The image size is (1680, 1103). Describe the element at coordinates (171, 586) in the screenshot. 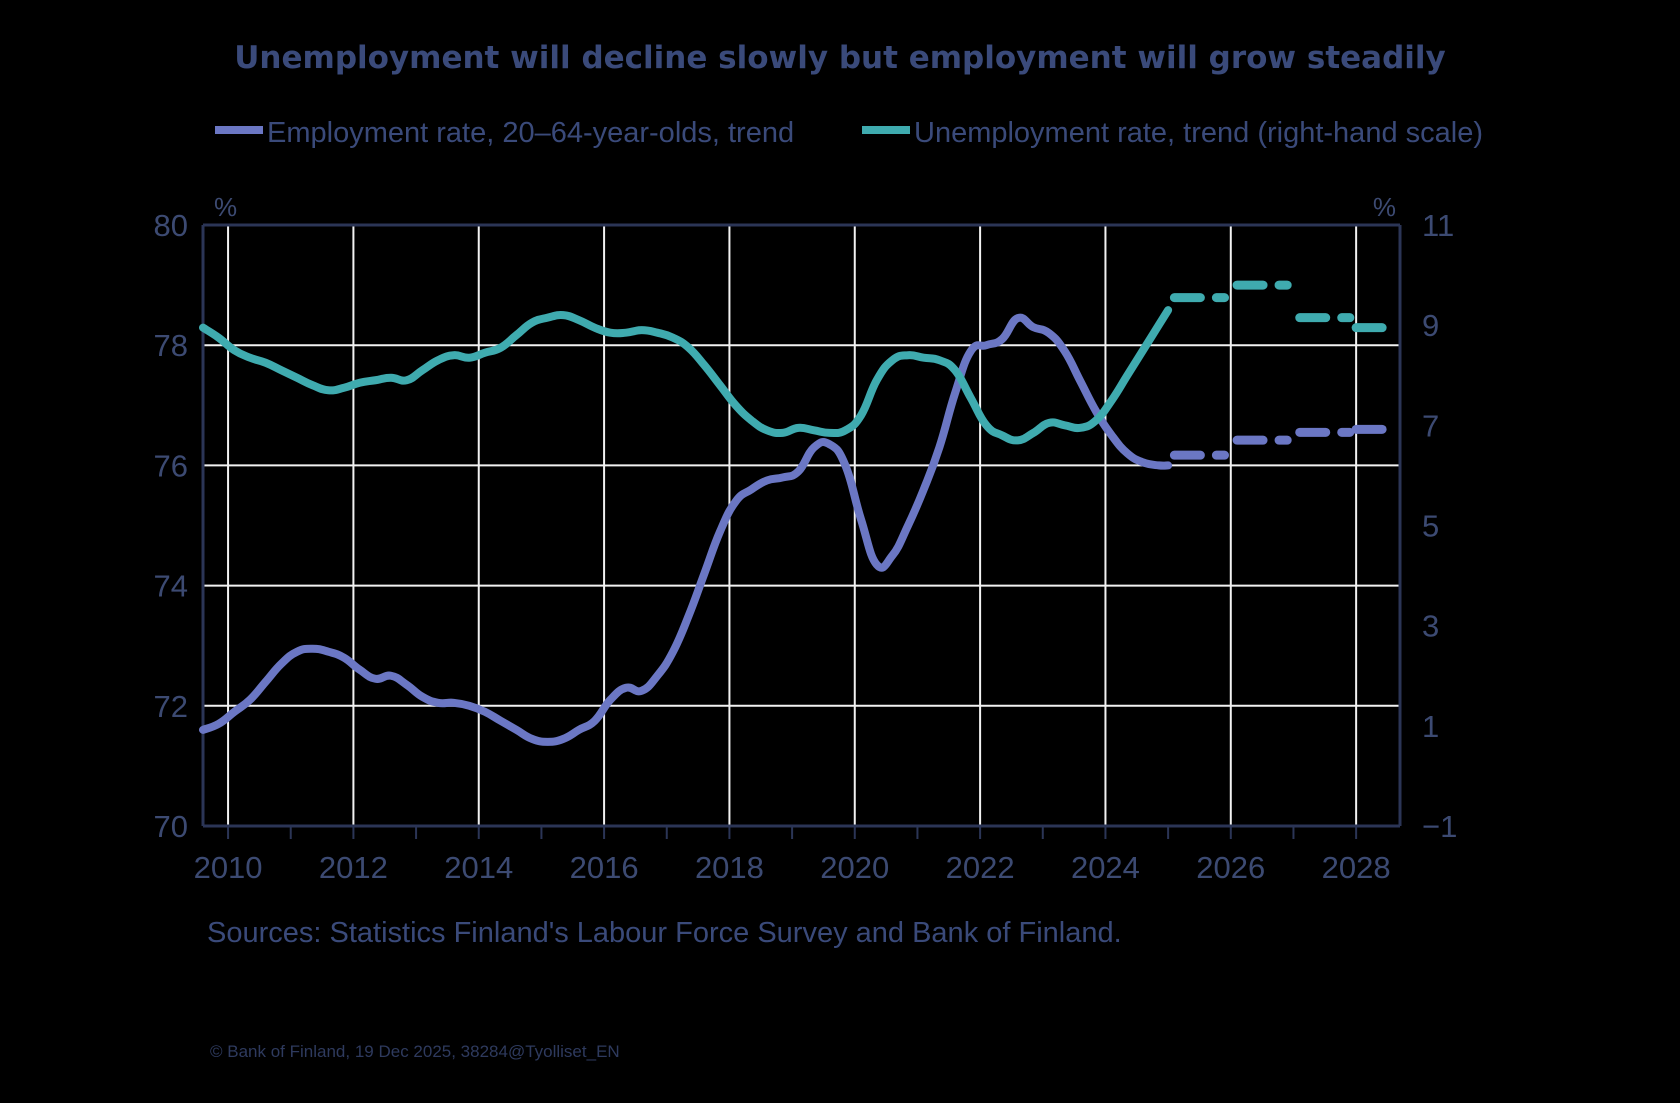

I see `left-axis-tick-label: 74` at that location.